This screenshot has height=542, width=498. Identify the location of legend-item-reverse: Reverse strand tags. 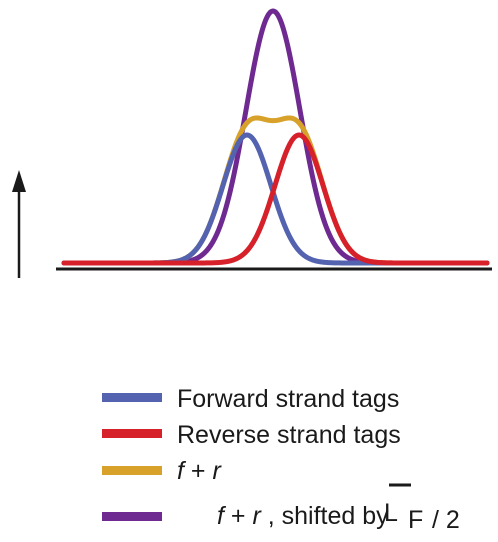
(251, 435).